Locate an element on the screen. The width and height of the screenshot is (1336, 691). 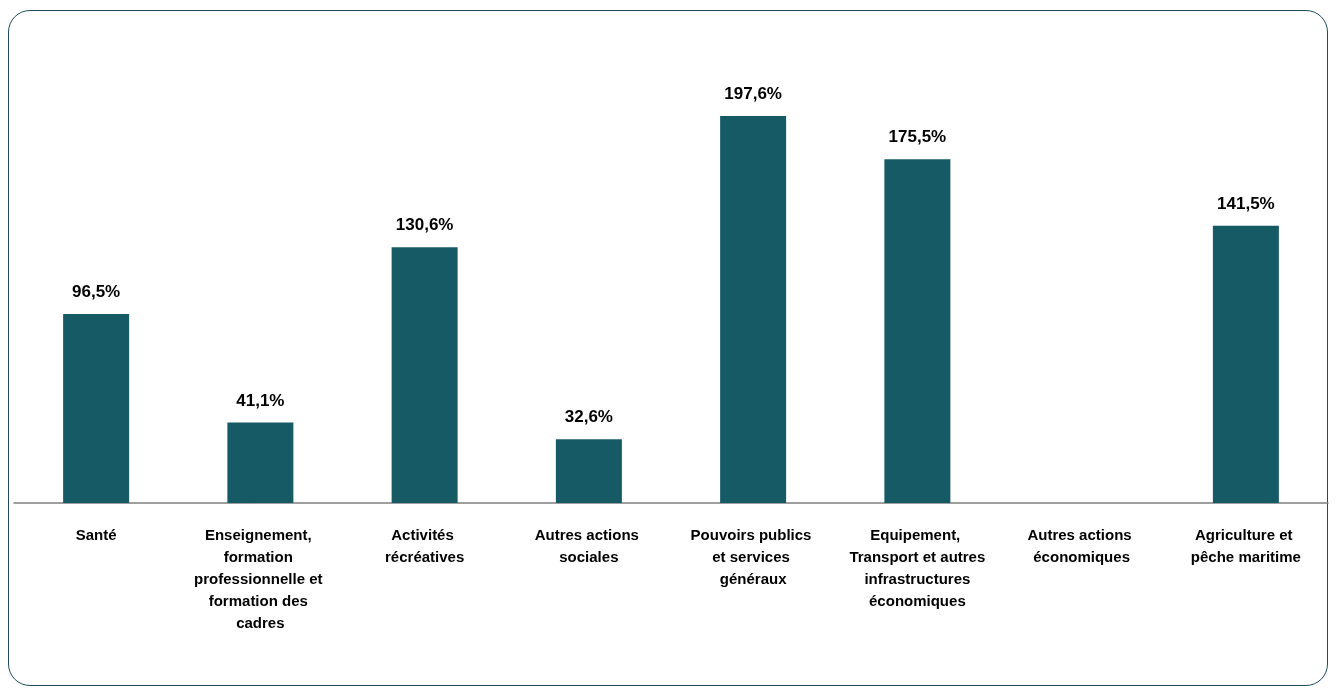
x-tick-label: Equipement, Transport et autres infrastructures économiques is located at coordinates (917, 567).